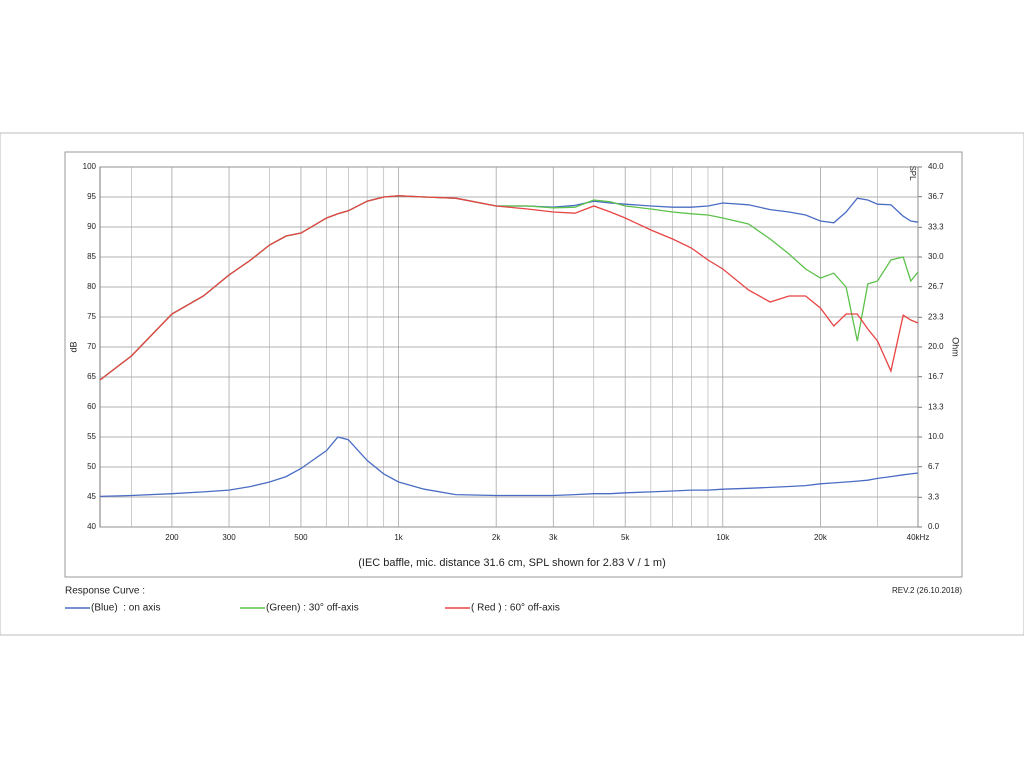 The height and width of the screenshot is (773, 1024). What do you see at coordinates (936, 196) in the screenshot?
I see `y2-tick-label: 36.7` at bounding box center [936, 196].